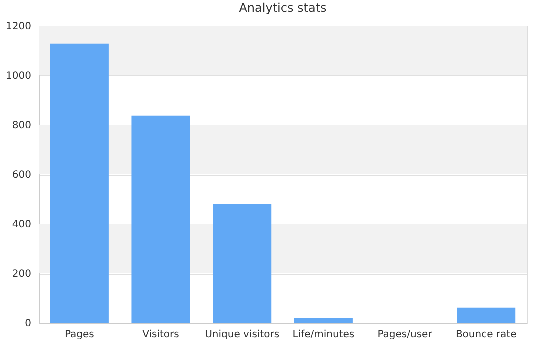  What do you see at coordinates (19, 76) in the screenshot?
I see `y-tick-label: 1000` at bounding box center [19, 76].